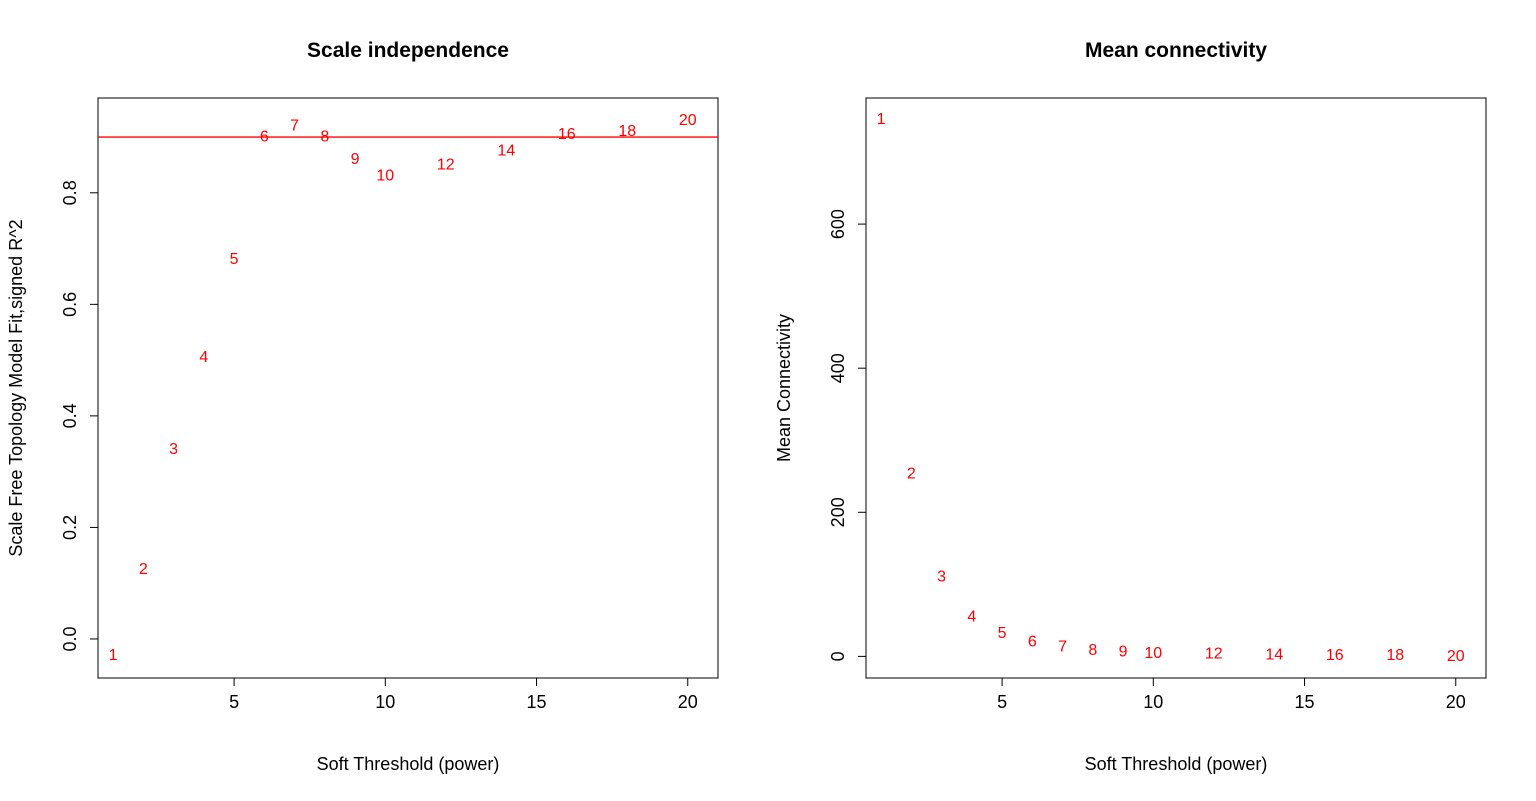 The width and height of the screenshot is (1536, 801). I want to click on panel2-title: Mean connectivity, so click(1176, 50).